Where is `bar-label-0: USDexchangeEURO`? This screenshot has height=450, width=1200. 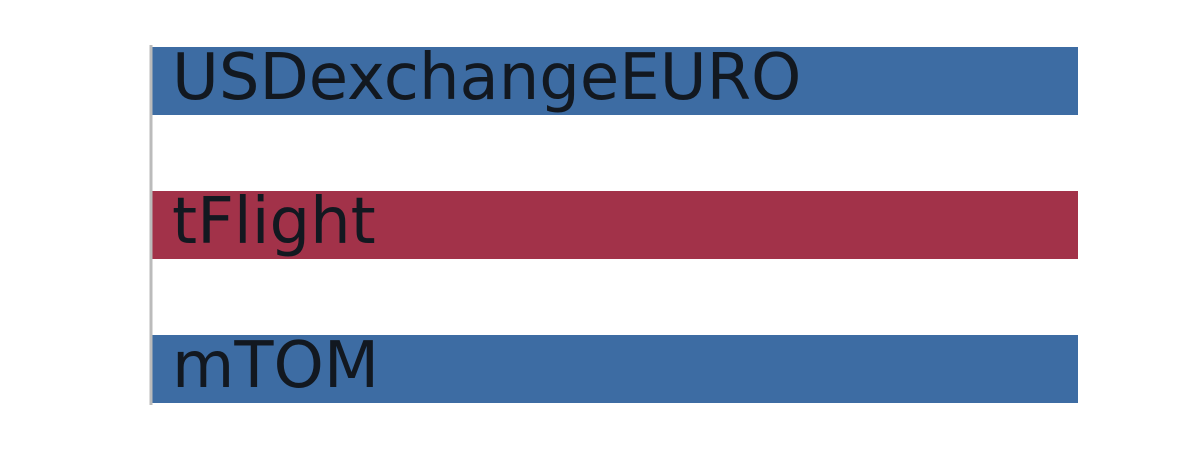 bar-label-0: USDexchangeEURO is located at coordinates (486, 78).